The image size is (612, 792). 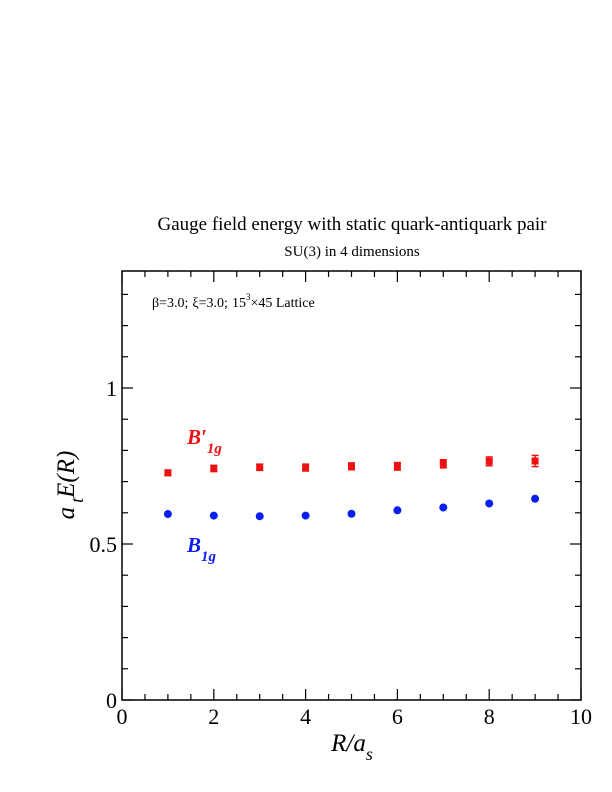 What do you see at coordinates (352, 252) in the screenshot?
I see `chart-subtitle: SU(3) in 4 dimensions` at bounding box center [352, 252].